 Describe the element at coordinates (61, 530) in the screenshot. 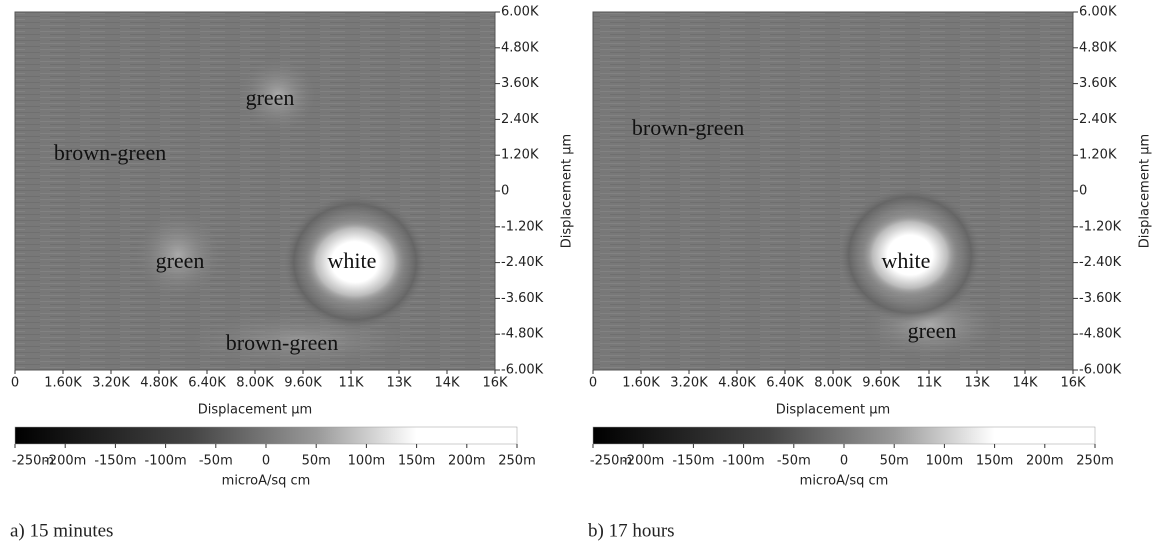

I see `caption: a) 15 minutes` at that location.